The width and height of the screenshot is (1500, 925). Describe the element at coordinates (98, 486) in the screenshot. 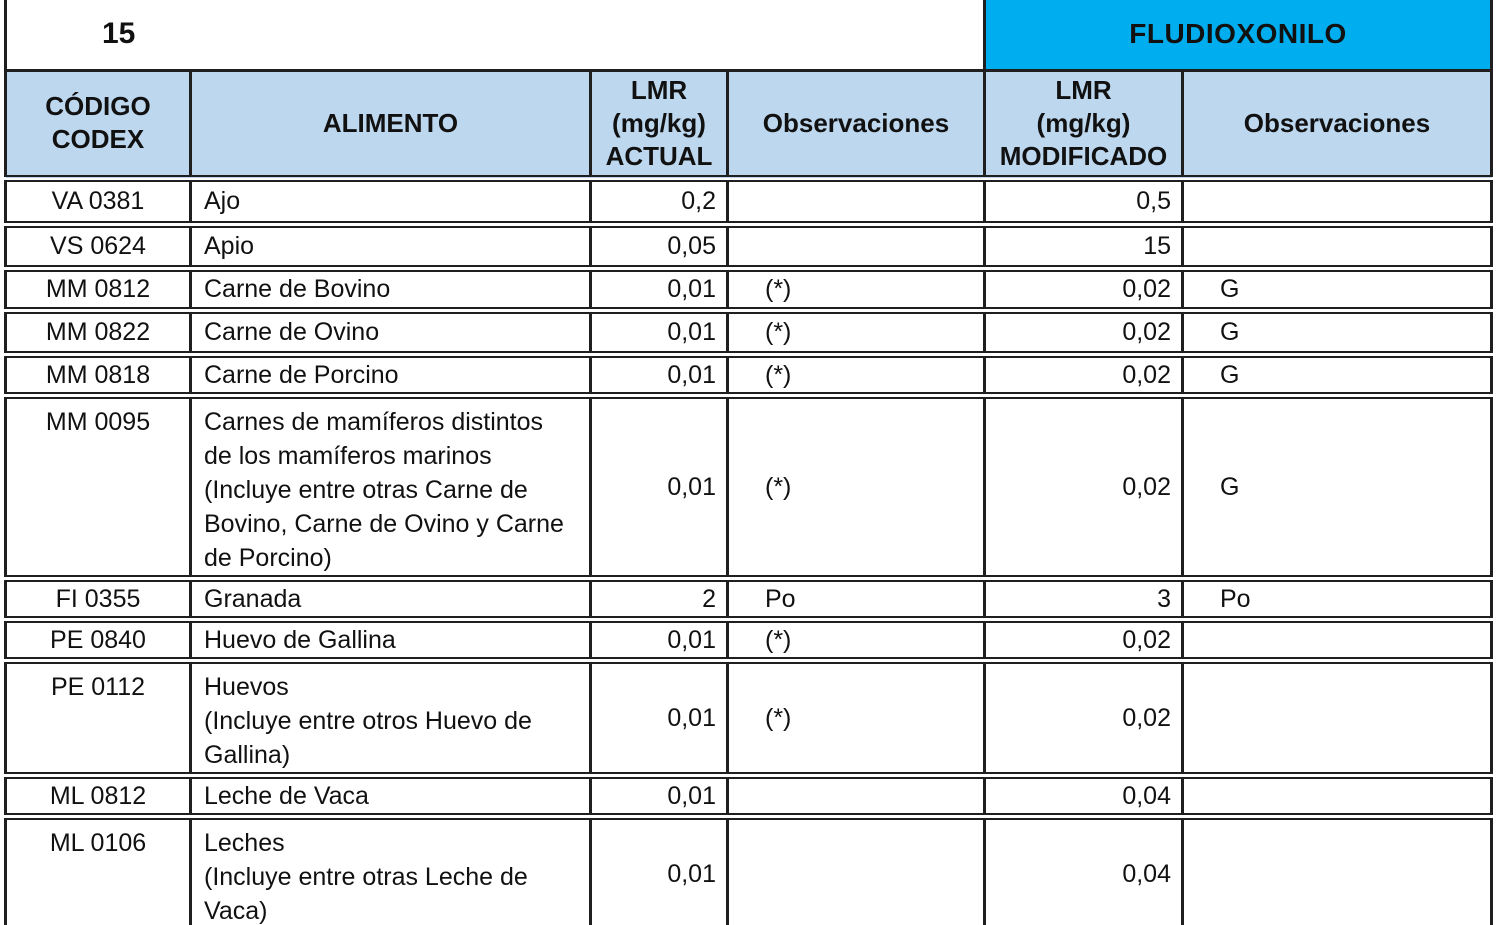

I see `codex-code-cell: MM 0095` at that location.